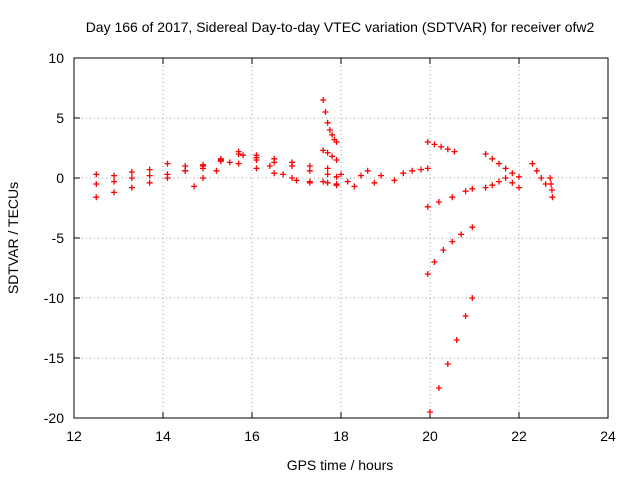 The height and width of the screenshot is (480, 640). Describe the element at coordinates (74, 436) in the screenshot. I see `x-tick-label: 12` at that location.